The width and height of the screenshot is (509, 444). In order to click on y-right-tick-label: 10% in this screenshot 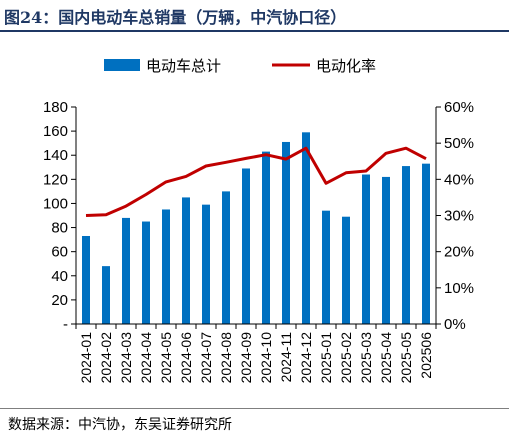, I will do `click(459, 288)`.